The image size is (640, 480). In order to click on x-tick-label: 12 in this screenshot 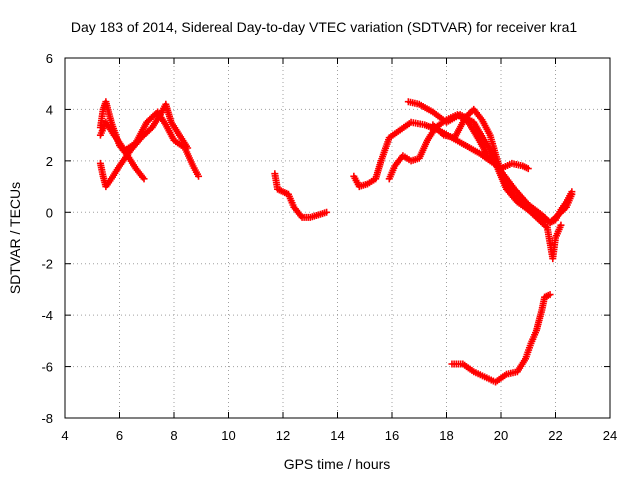, I will do `click(283, 435)`.